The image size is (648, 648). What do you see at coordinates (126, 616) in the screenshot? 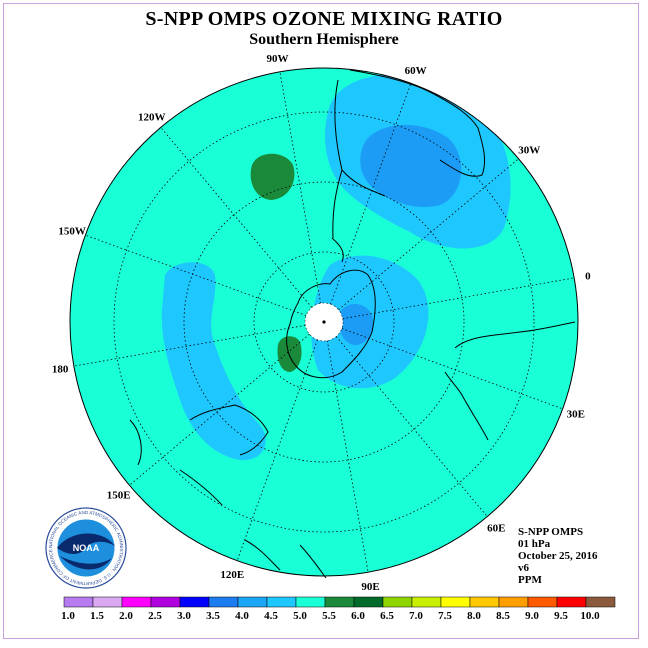
I see `colorbar-tick-label: 2.0` at bounding box center [126, 616].